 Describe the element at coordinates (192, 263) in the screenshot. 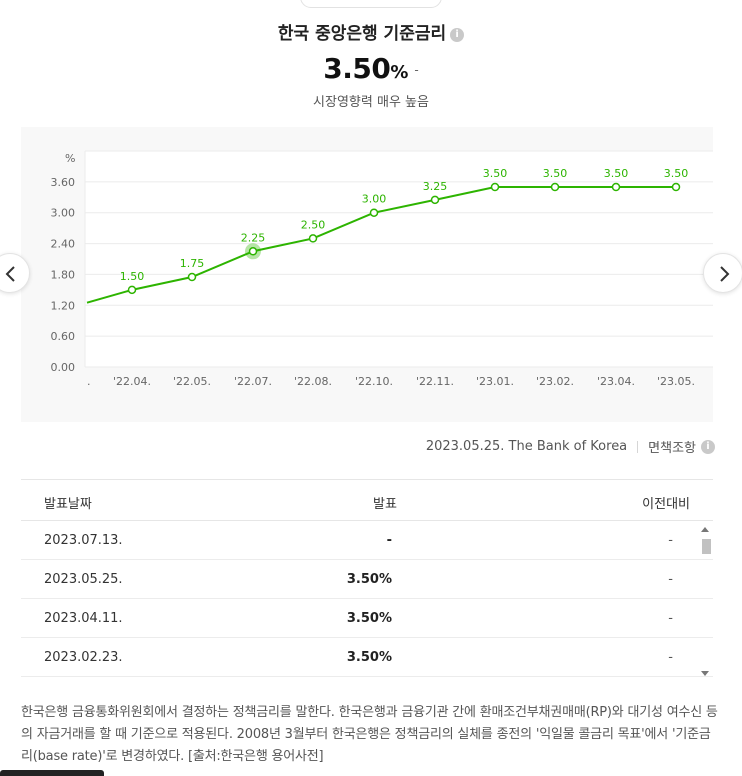

I see `data-label: 1.75` at that location.